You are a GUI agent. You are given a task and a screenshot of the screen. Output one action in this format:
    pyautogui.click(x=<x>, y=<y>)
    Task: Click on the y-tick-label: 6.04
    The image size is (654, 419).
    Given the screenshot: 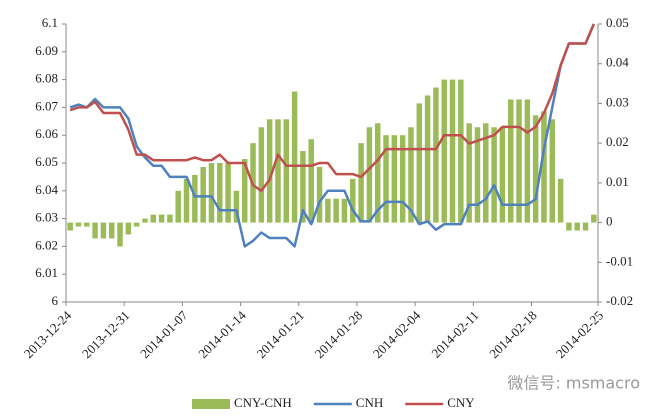 What is the action you would take?
    pyautogui.click(x=46, y=189)
    